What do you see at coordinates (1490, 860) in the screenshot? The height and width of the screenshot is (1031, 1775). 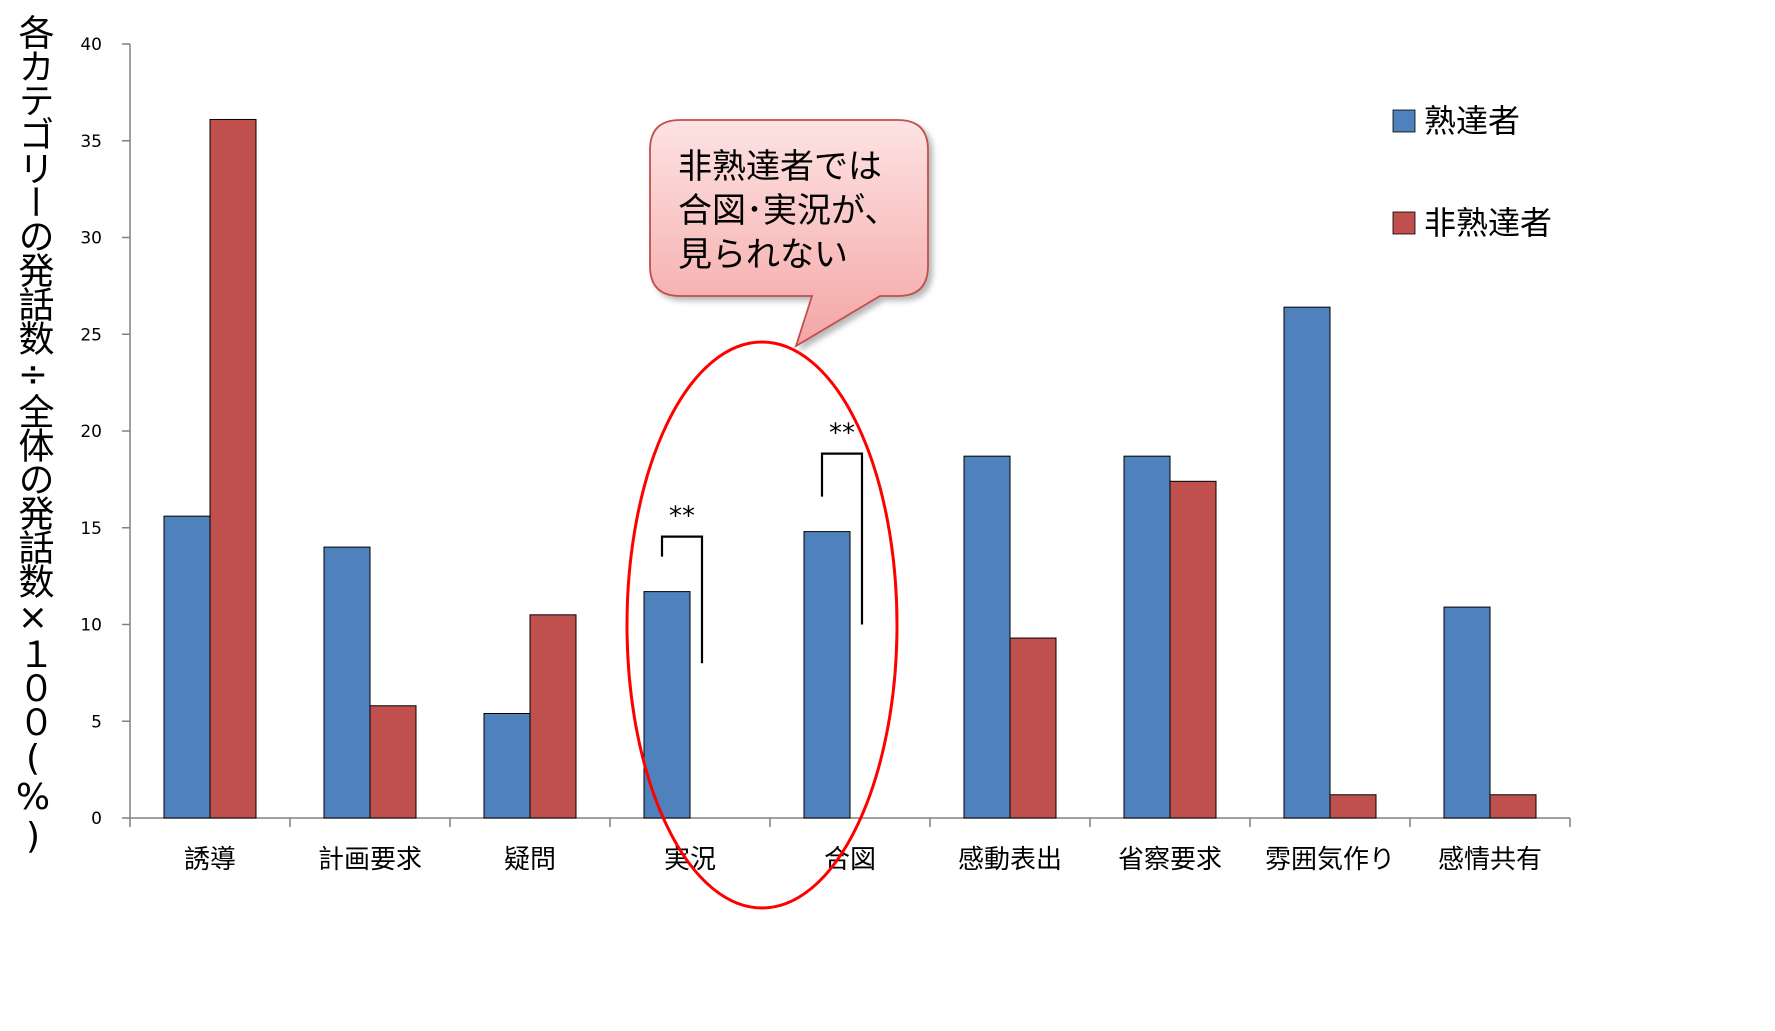 I see `x-category-label: 感情共有` at bounding box center [1490, 860].